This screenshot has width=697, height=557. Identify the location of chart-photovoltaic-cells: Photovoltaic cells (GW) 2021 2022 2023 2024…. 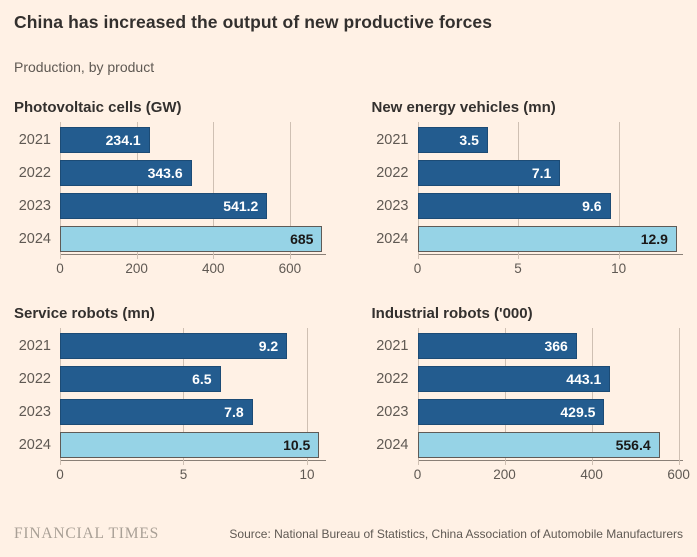
(170, 189).